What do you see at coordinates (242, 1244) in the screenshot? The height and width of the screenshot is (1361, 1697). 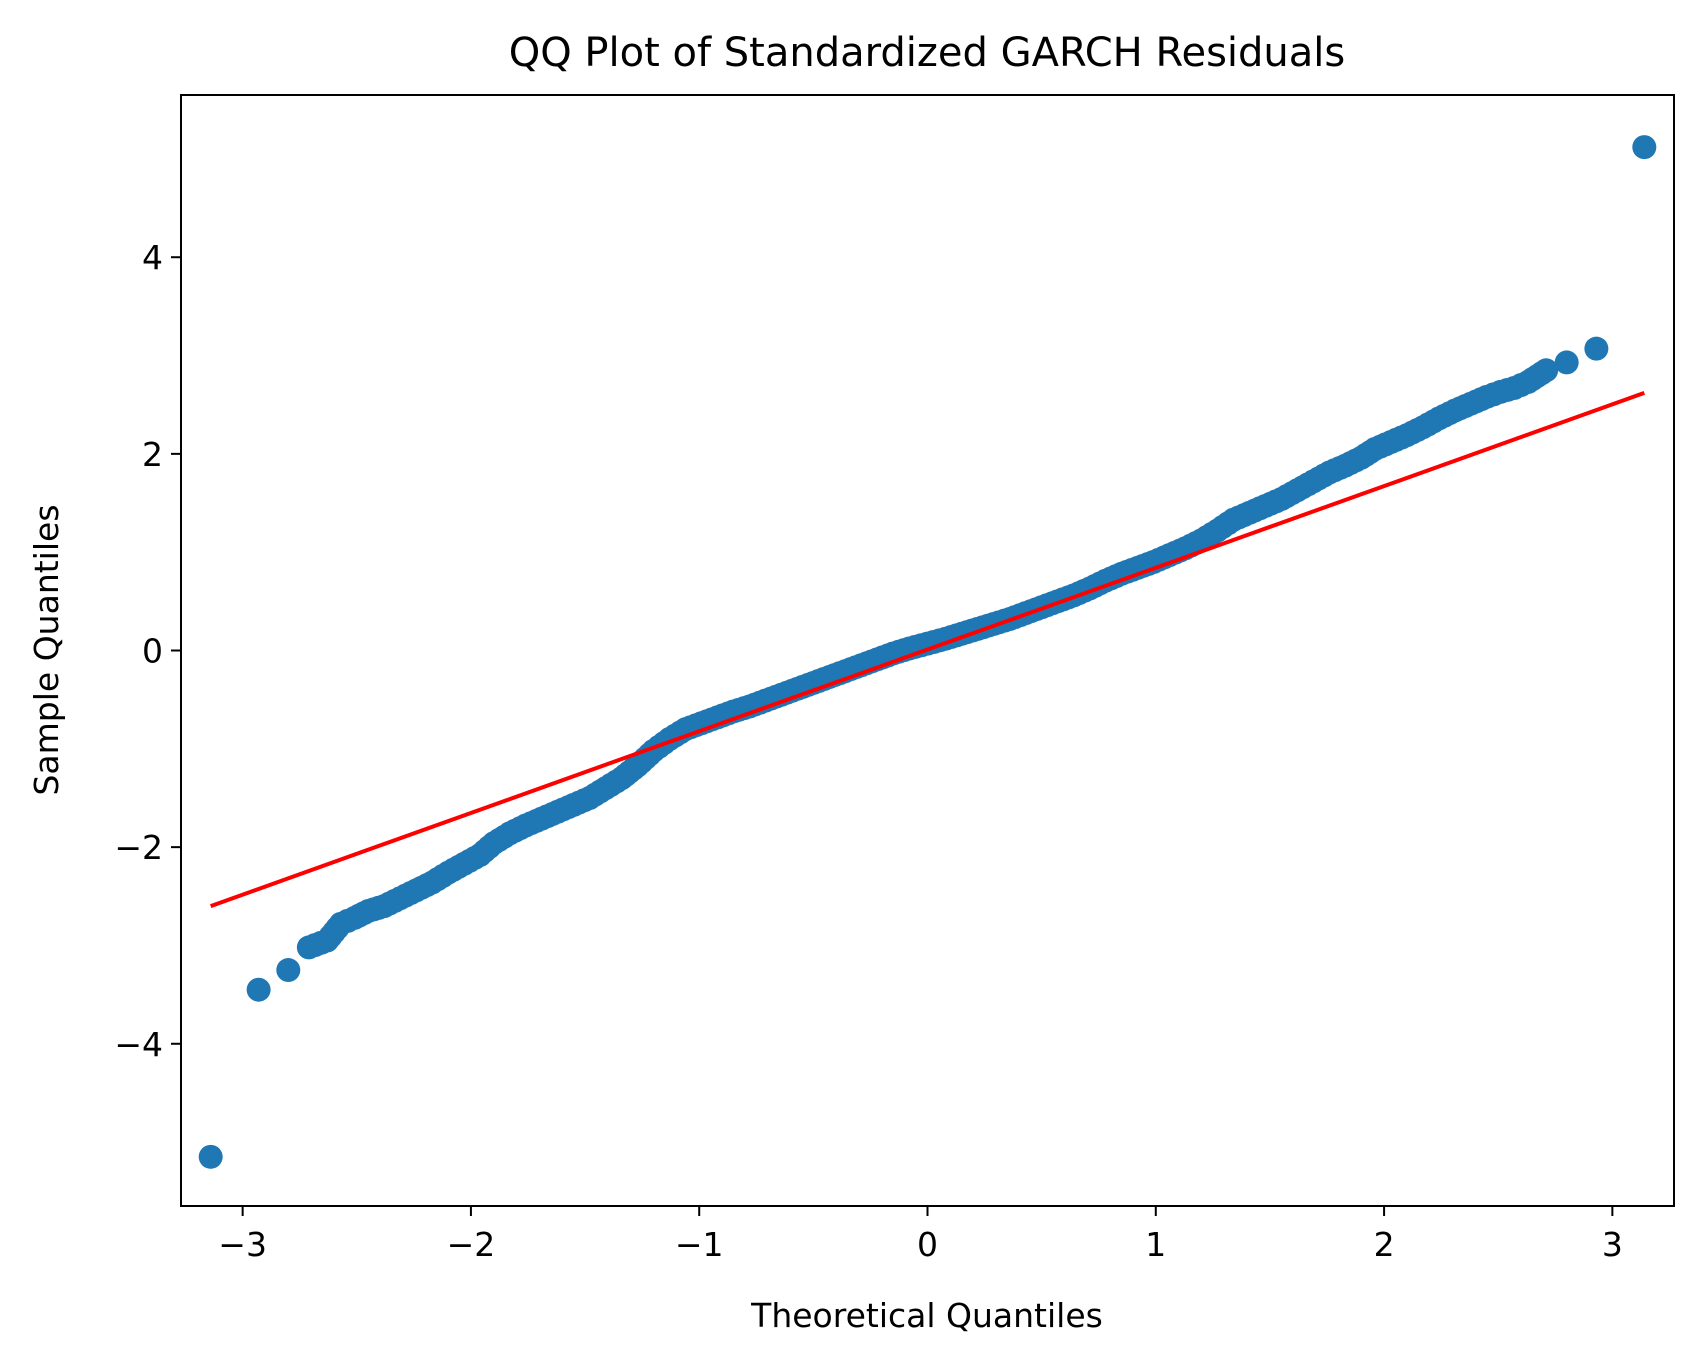 I see `x-tick-label: −3` at bounding box center [242, 1244].